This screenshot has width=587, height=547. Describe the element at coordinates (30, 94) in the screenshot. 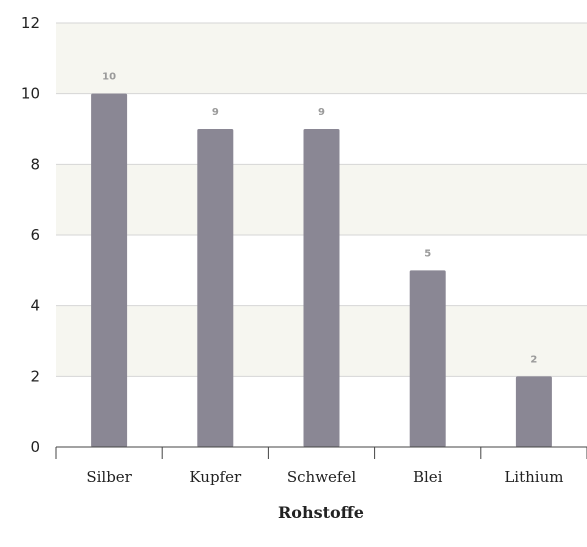

I see `y-tick-label: 10` at that location.